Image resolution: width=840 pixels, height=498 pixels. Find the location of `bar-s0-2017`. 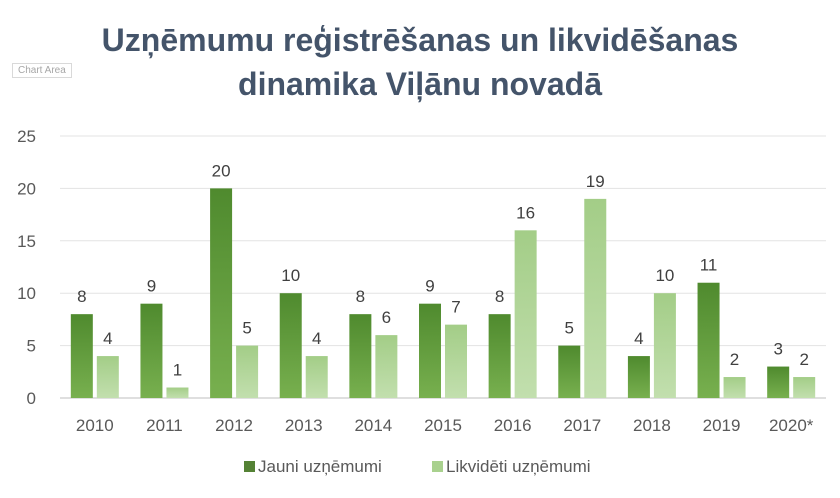

bar-s0-2017 is located at coordinates (569, 371).